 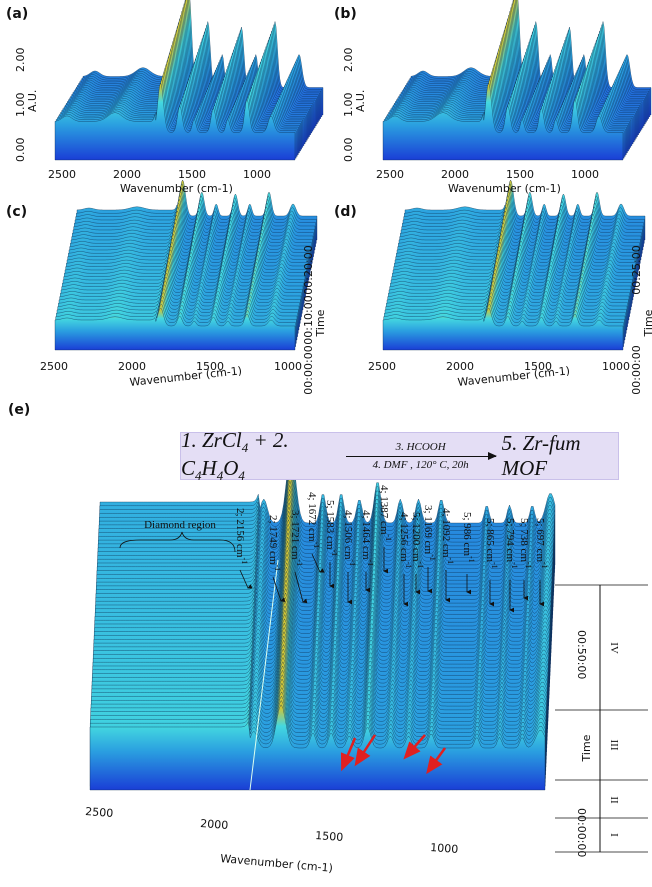 What do you see at coordinates (273, 540) in the screenshot?
I see `peak-label-text: 2; 1749 cm` at bounding box center [273, 540].